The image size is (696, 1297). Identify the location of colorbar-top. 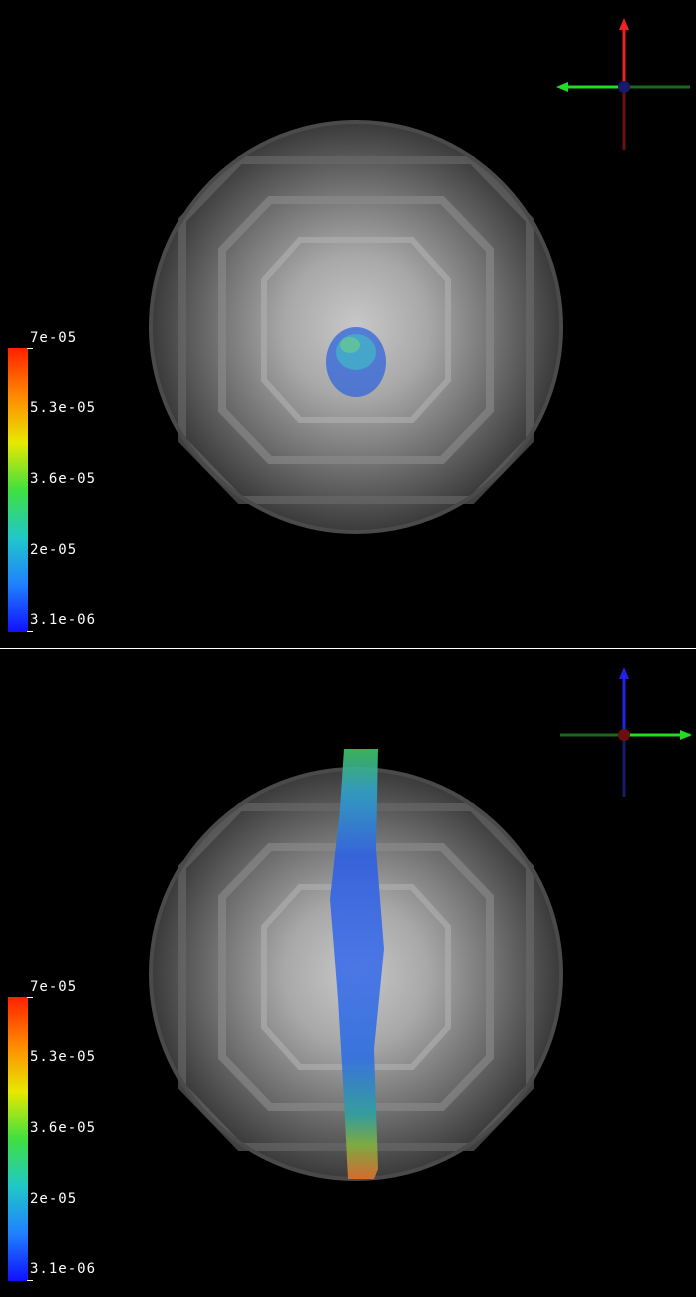
(18, 490).